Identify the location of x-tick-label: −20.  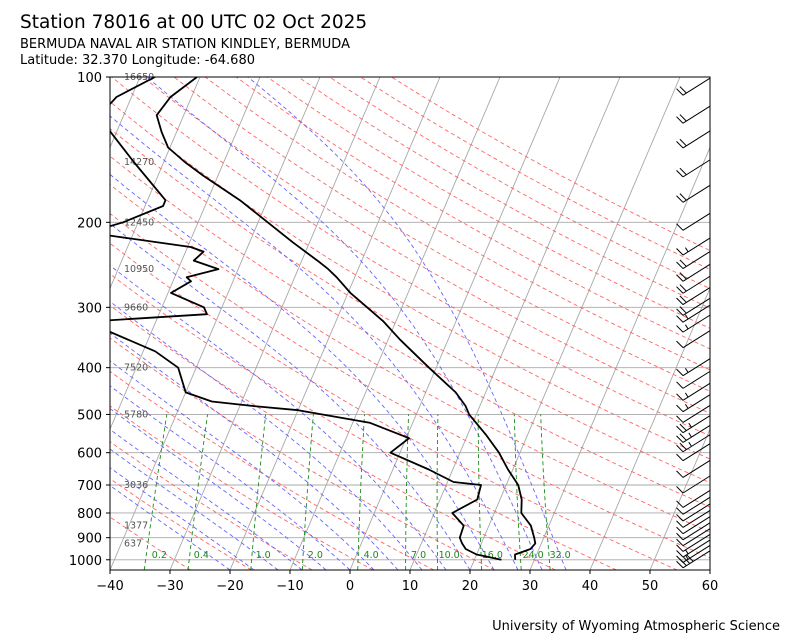
(229, 586).